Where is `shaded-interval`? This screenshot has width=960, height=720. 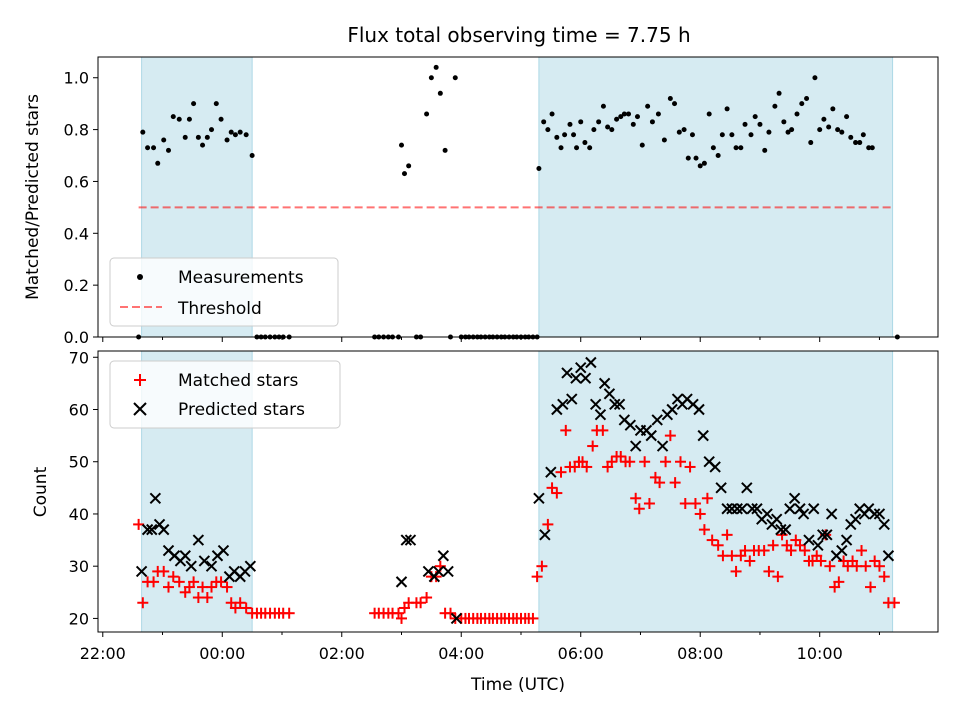 shaded-interval is located at coordinates (716, 491).